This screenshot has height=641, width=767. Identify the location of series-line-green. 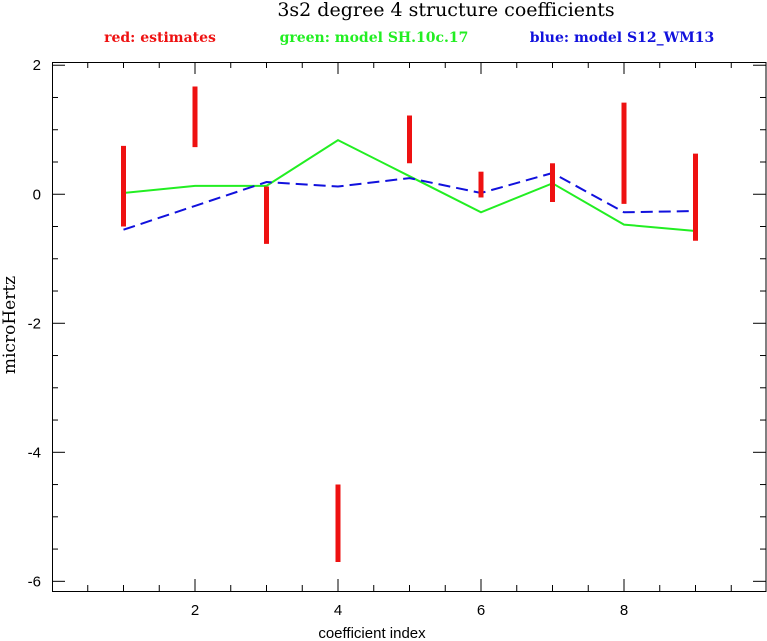
(409, 185).